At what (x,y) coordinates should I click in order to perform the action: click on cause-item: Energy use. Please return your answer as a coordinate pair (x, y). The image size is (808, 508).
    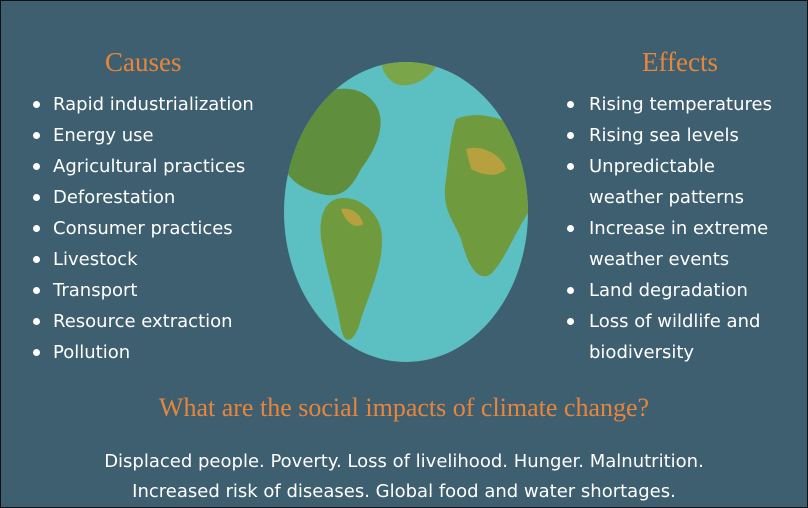
    Looking at the image, I should click on (103, 135).